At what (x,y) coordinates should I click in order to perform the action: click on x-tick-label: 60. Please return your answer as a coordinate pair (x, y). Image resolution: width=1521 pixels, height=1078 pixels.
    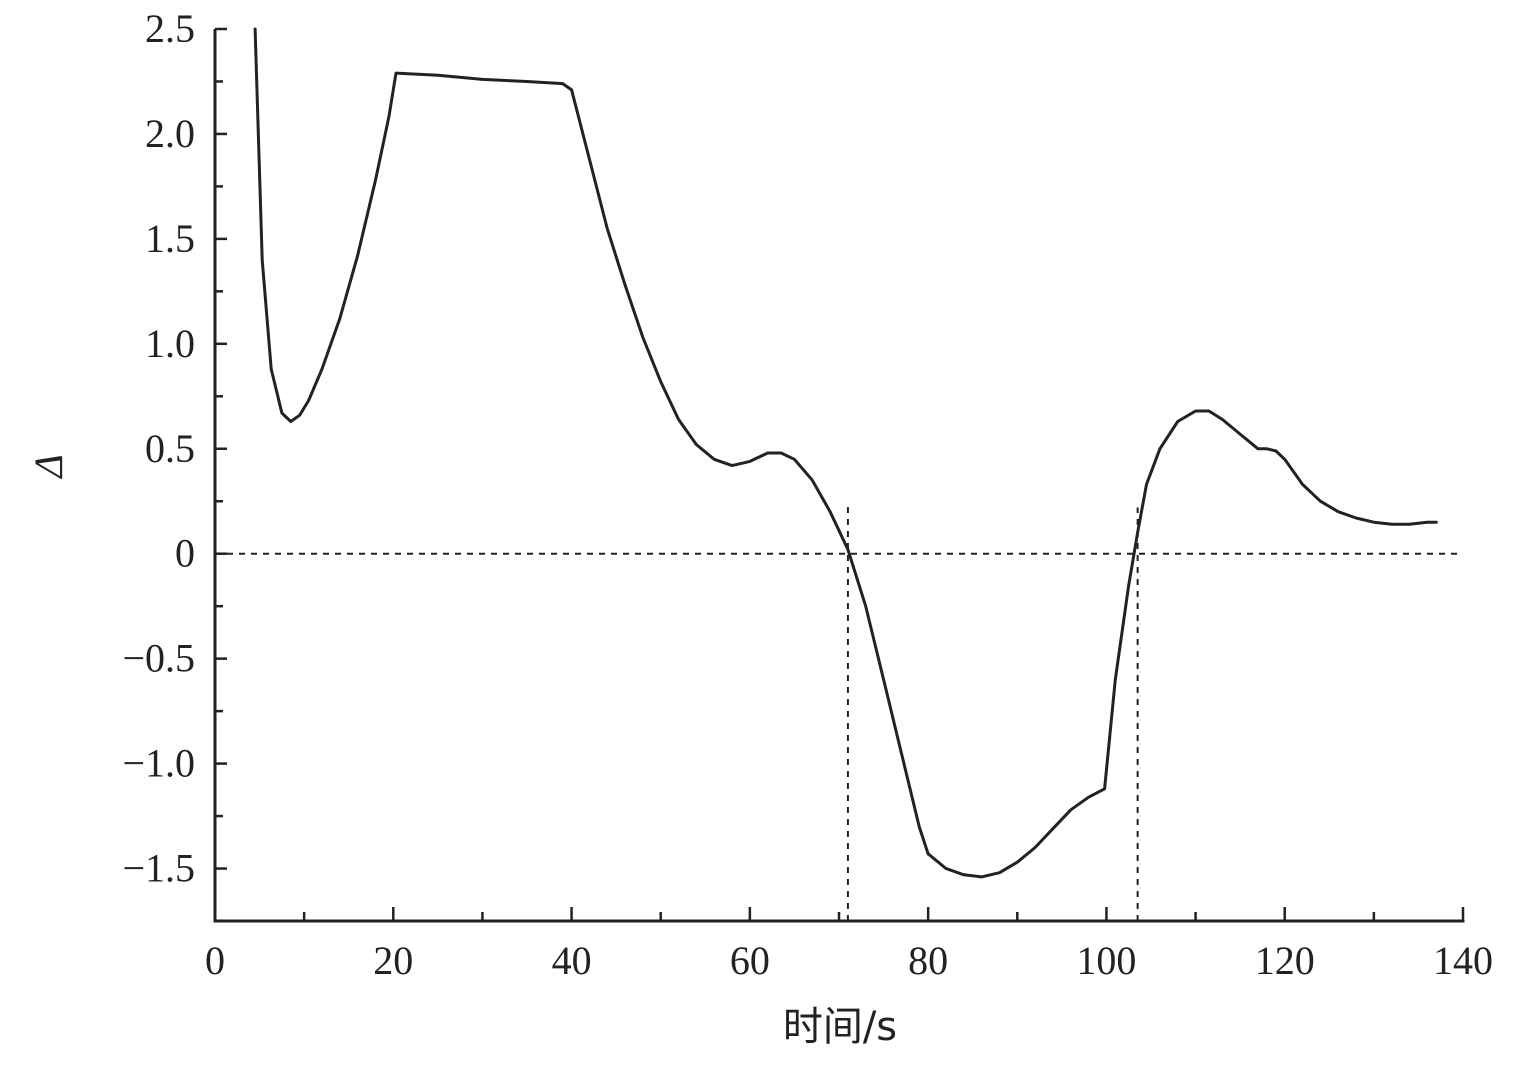
    Looking at the image, I should click on (750, 960).